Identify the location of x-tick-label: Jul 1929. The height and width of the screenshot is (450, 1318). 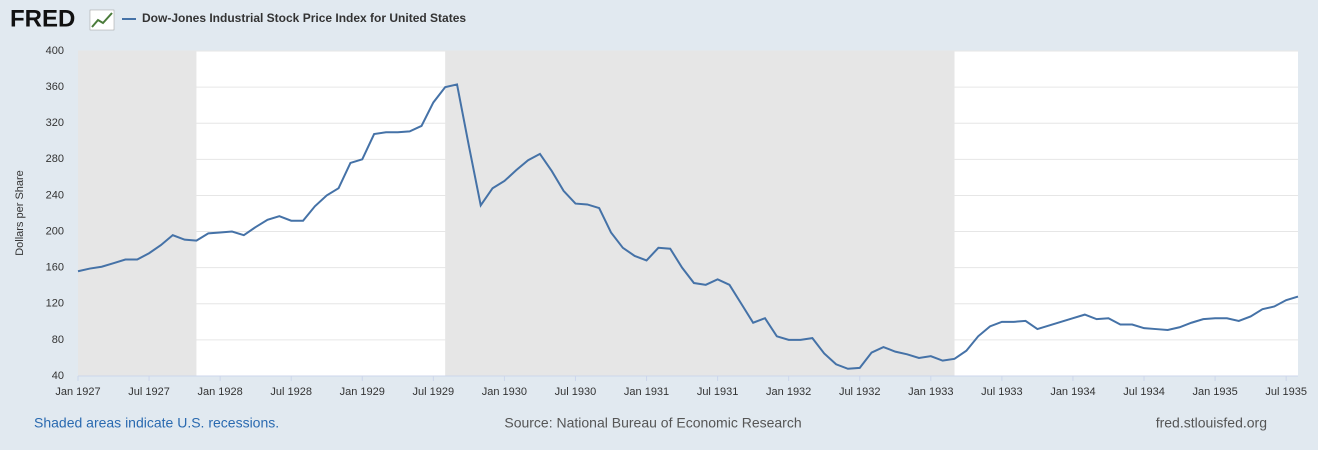
(434, 392).